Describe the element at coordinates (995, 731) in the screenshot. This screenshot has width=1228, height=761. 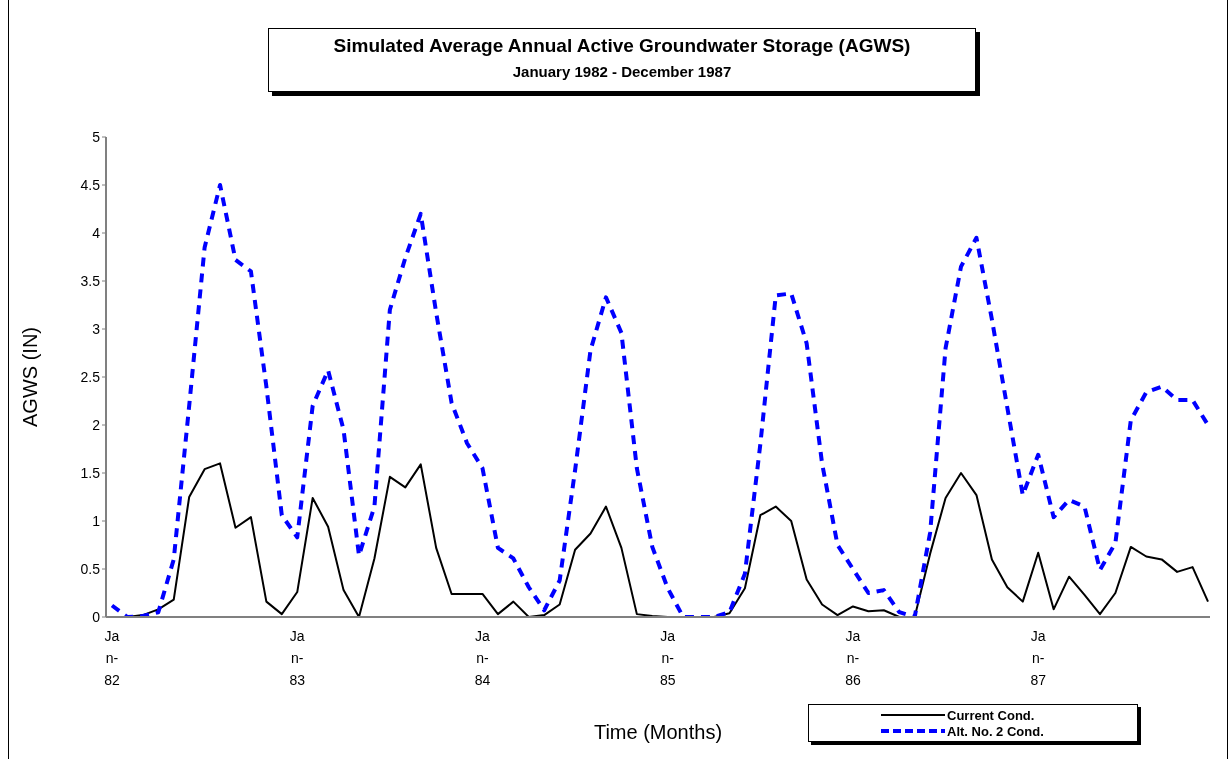
I see `legend-label: Alt. No. 2 Cond.` at that location.